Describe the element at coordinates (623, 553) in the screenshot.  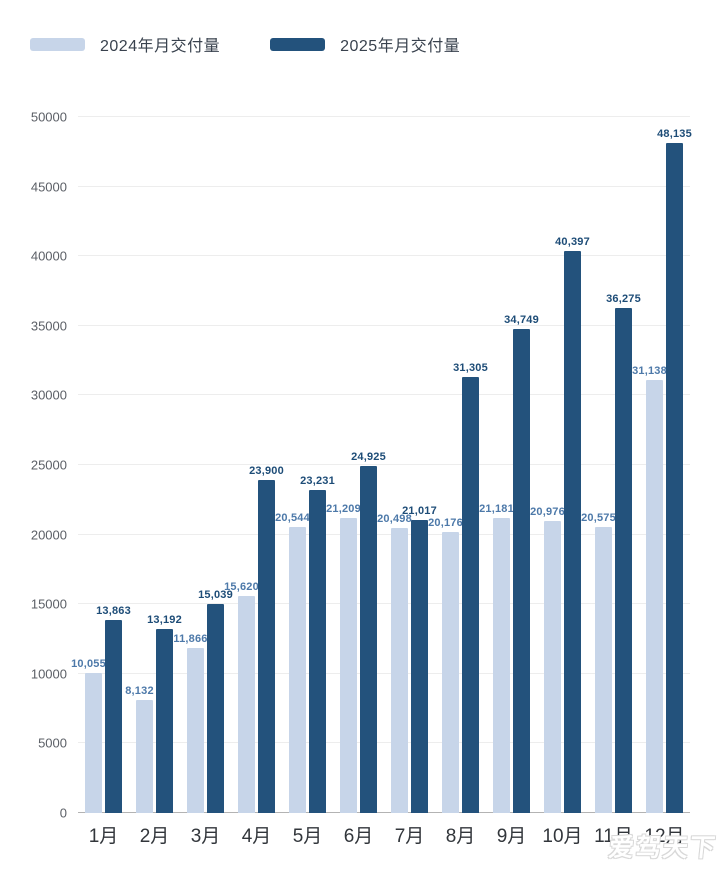
I see `bar-2025: 36,275` at that location.